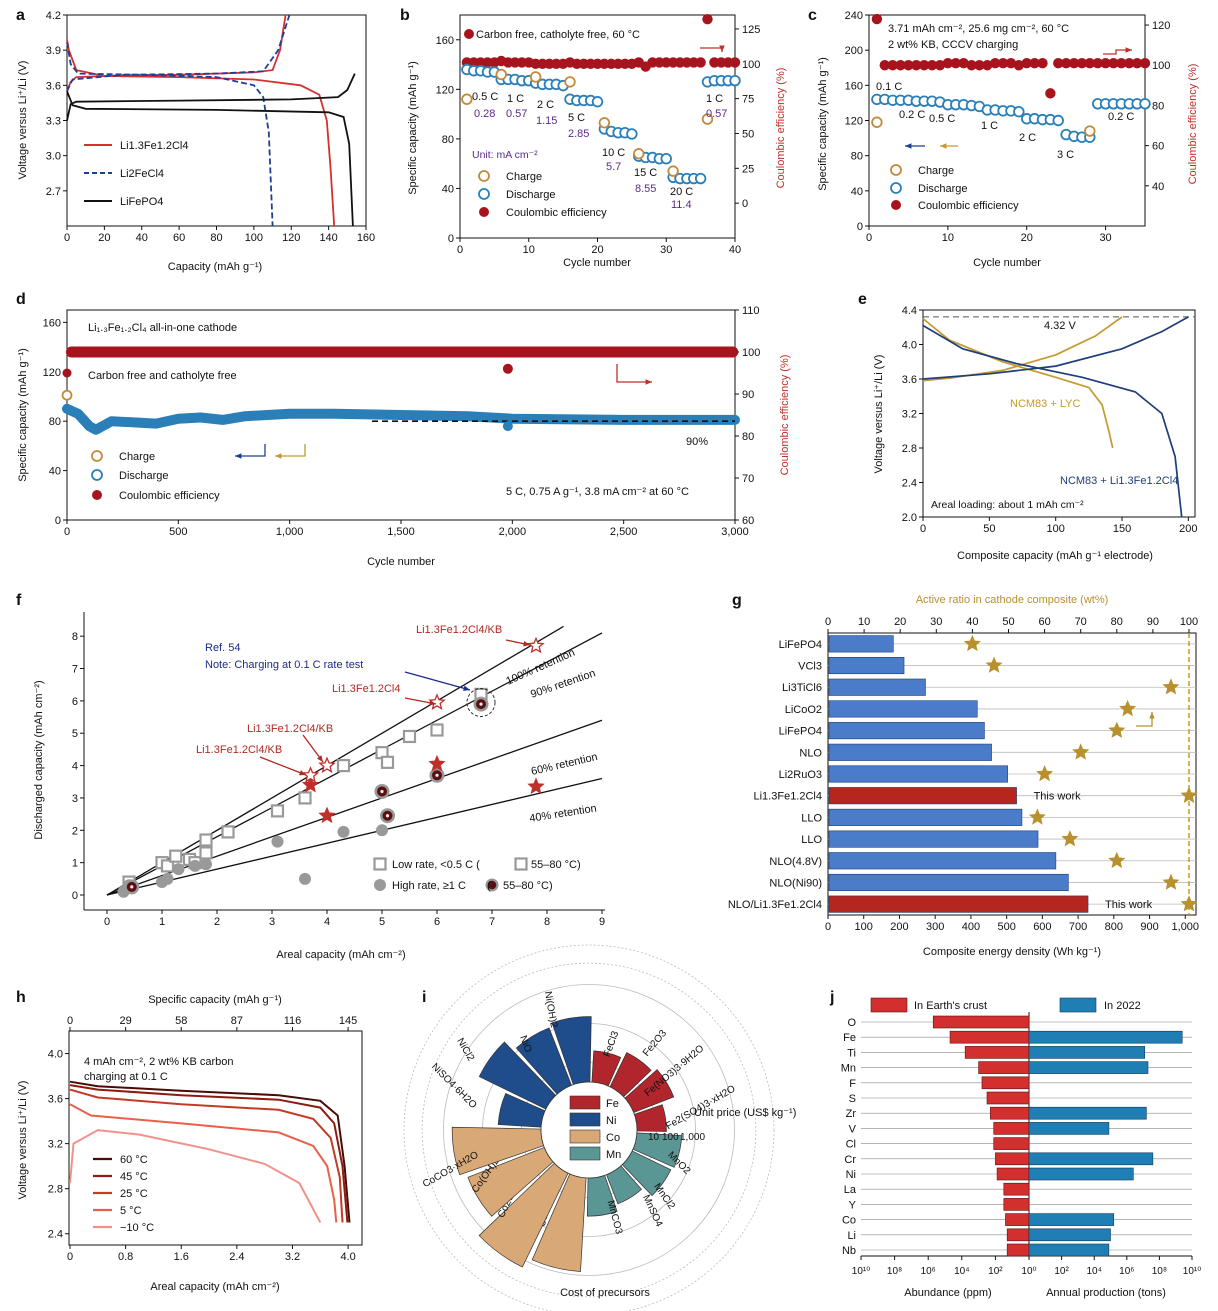 Image resolution: width=1218 pixels, height=1311 pixels. What do you see at coordinates (222, 648) in the screenshot?
I see `annotation: Ref. 54` at bounding box center [222, 648].